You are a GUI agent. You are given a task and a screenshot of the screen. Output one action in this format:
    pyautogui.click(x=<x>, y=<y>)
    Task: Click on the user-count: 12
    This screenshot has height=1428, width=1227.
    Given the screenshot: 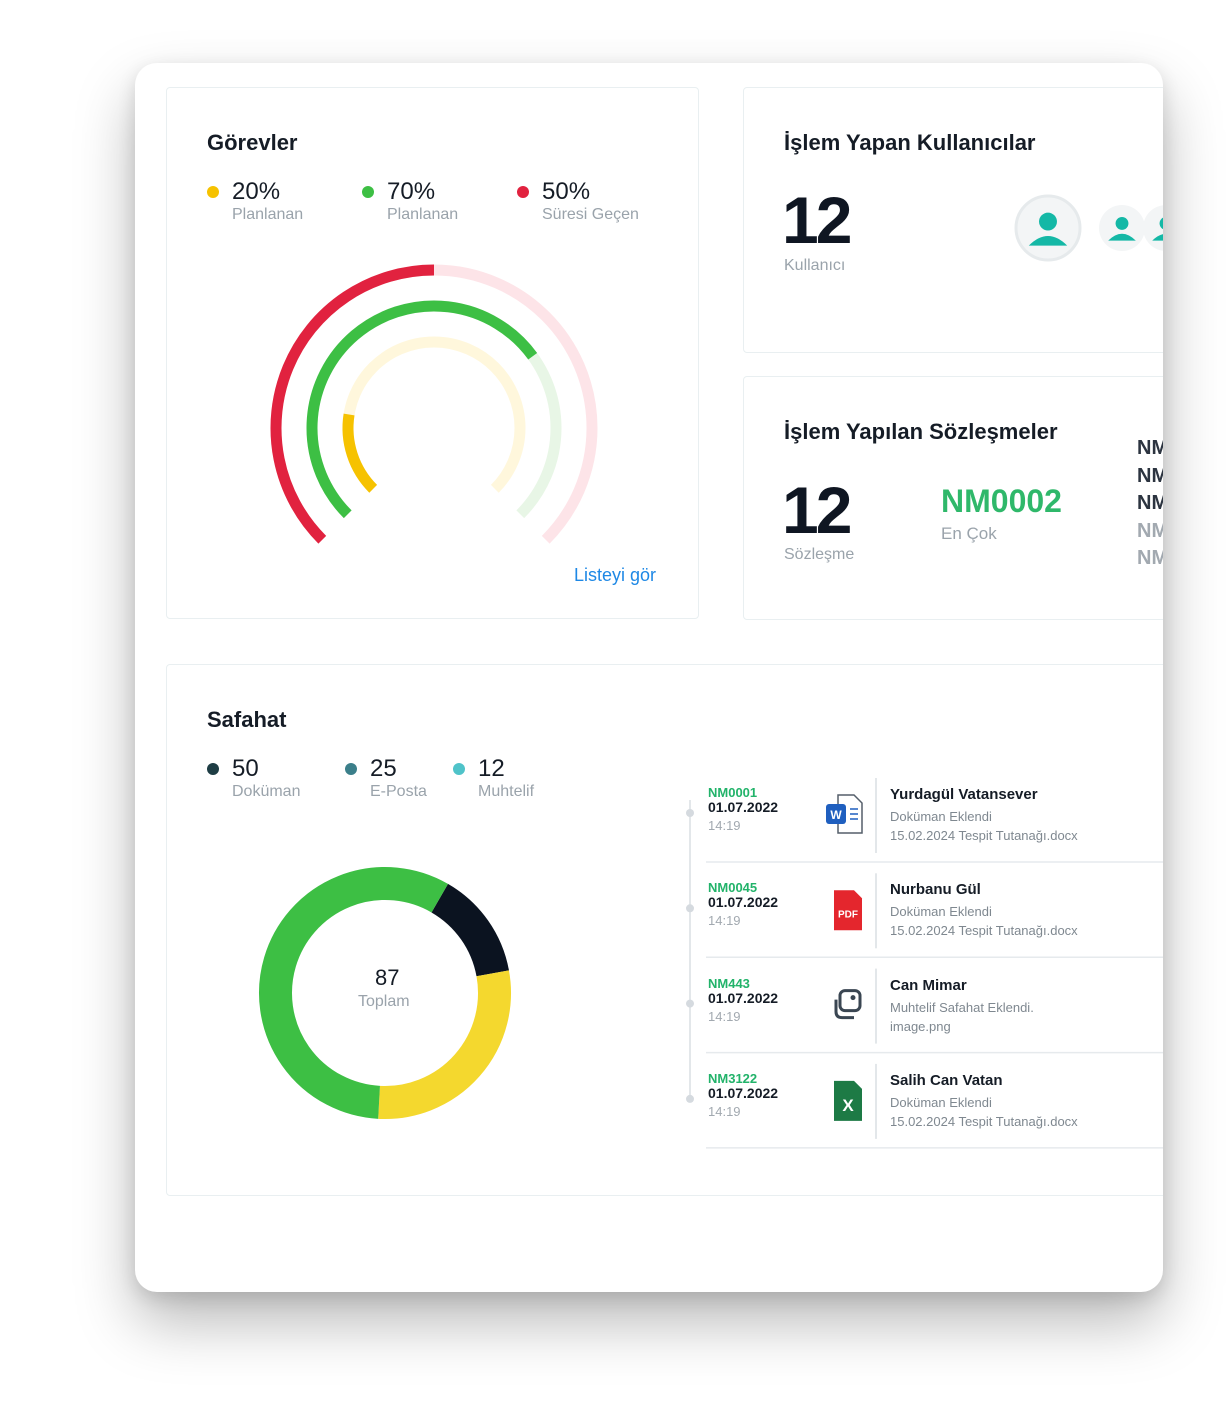 What is the action you would take?
    pyautogui.click(x=817, y=220)
    